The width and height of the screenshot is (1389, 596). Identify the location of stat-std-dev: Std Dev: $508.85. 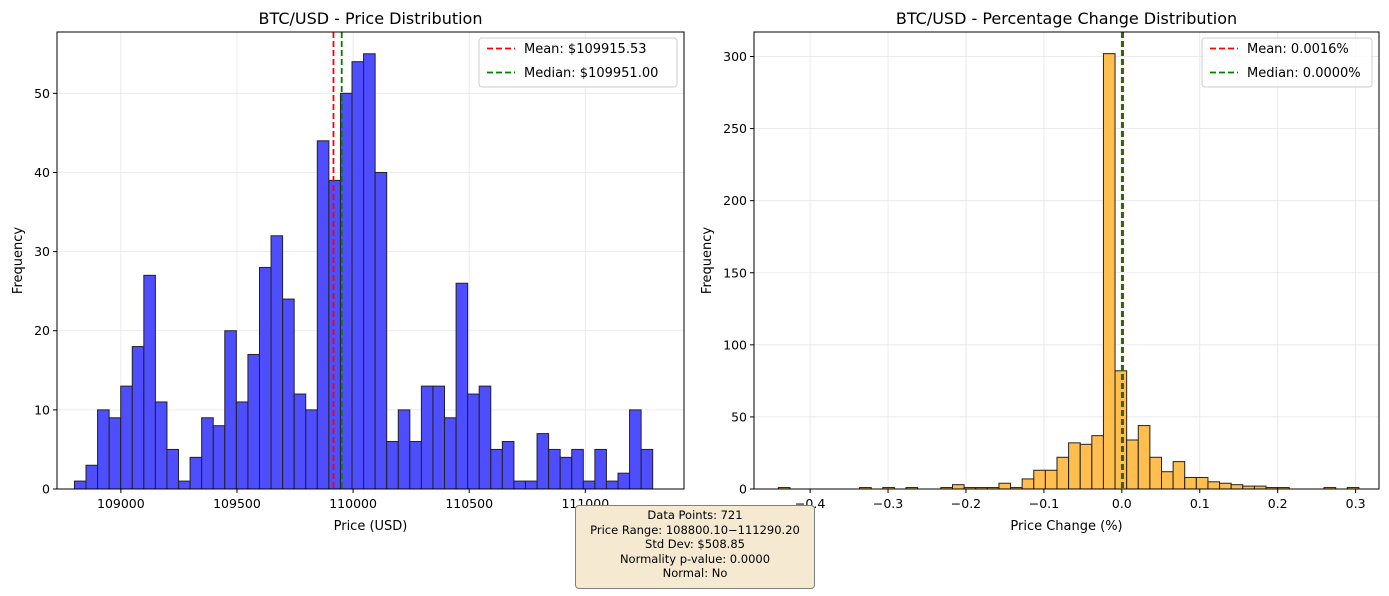
(695, 544).